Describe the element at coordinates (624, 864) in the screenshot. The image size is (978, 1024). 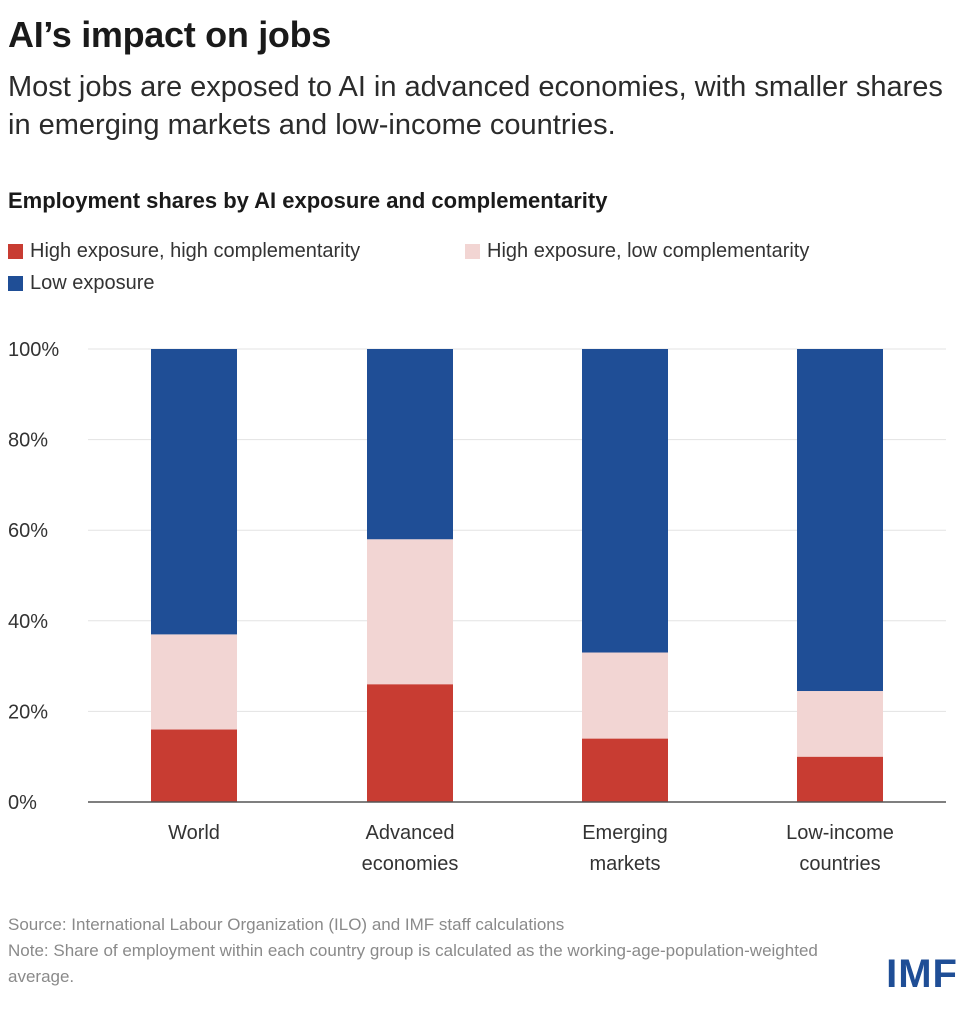
I see `x-tick-label: markets` at that location.